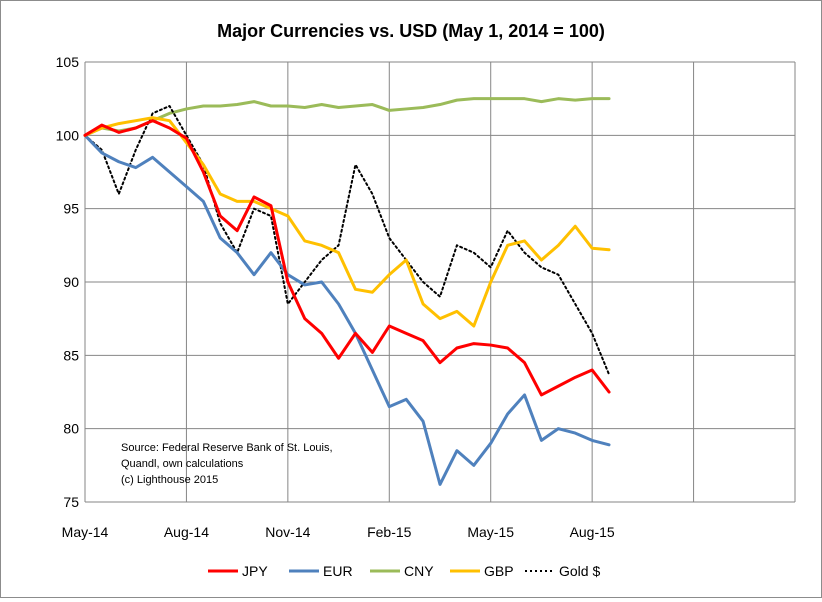 This screenshot has height=602, width=822. What do you see at coordinates (347, 117) in the screenshot?
I see `series-line-cny` at bounding box center [347, 117].